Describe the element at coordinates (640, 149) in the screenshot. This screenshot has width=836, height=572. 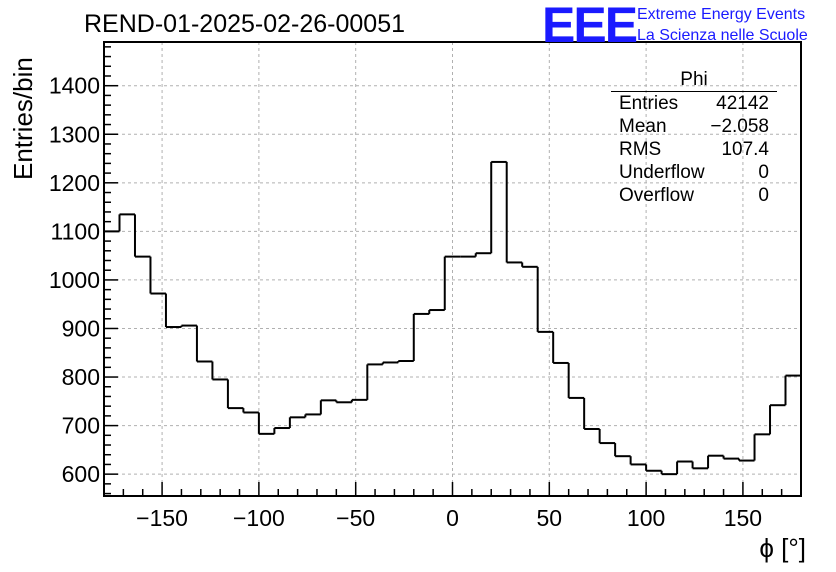
I see `stats-label: RMS` at that location.